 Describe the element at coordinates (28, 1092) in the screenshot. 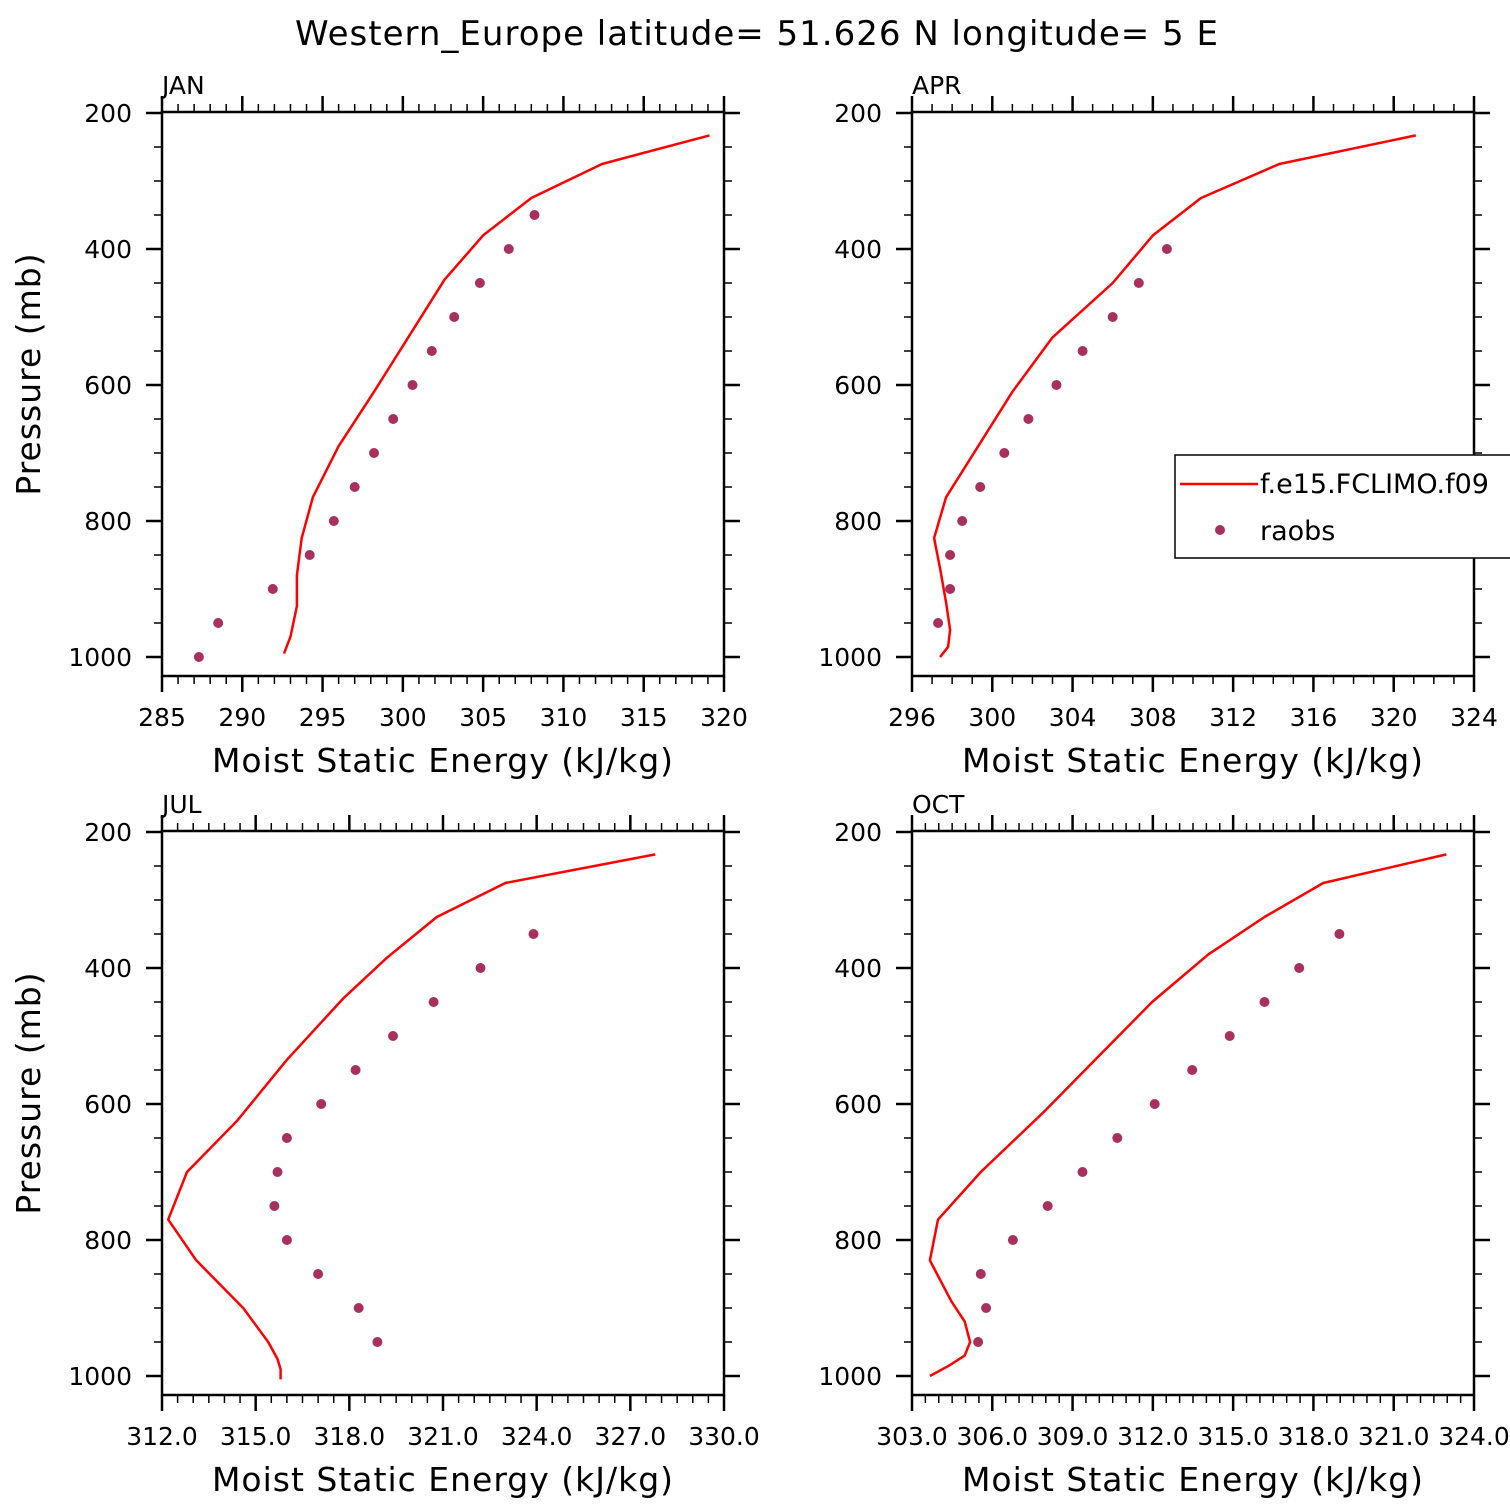

I see `y-axis-title: Pressure (mb)` at that location.